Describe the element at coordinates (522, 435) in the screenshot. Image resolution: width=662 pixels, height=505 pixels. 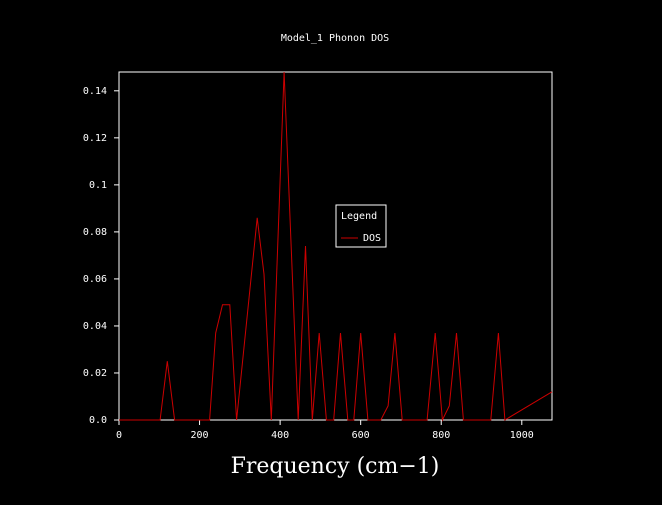
I see `x-tick-label: 1000` at that location.